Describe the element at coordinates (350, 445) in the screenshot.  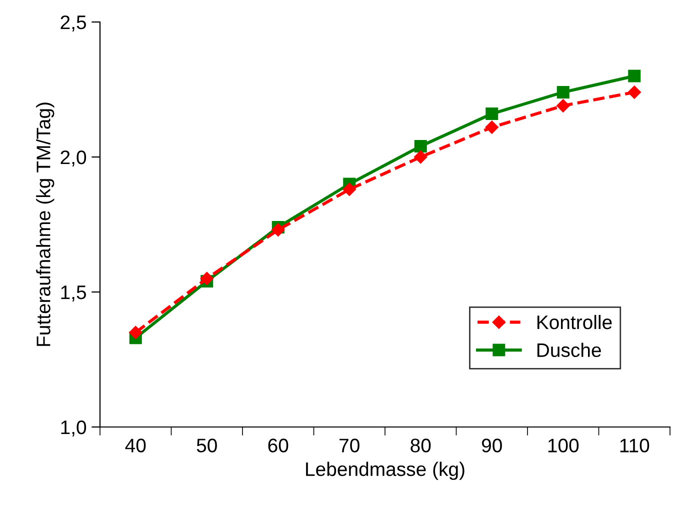
I see `x-tick-label: 70` at that location.